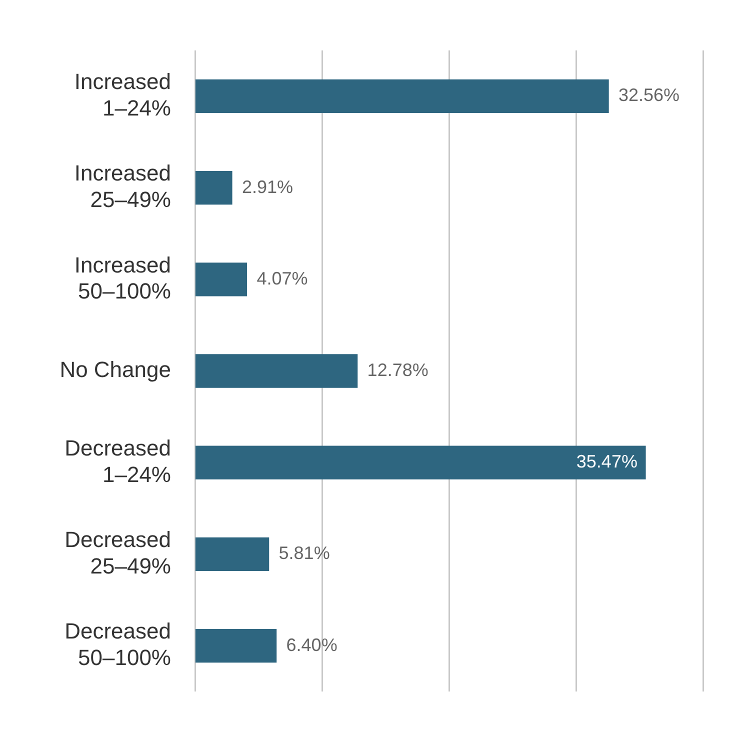  Describe the element at coordinates (312, 644) in the screenshot. I see `data-label: 6.40%` at that location.